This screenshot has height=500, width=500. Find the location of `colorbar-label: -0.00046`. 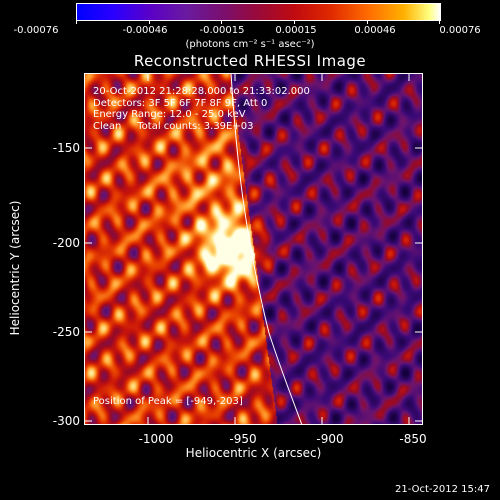

colorbar-label: -0.00046 is located at coordinates (145, 30).